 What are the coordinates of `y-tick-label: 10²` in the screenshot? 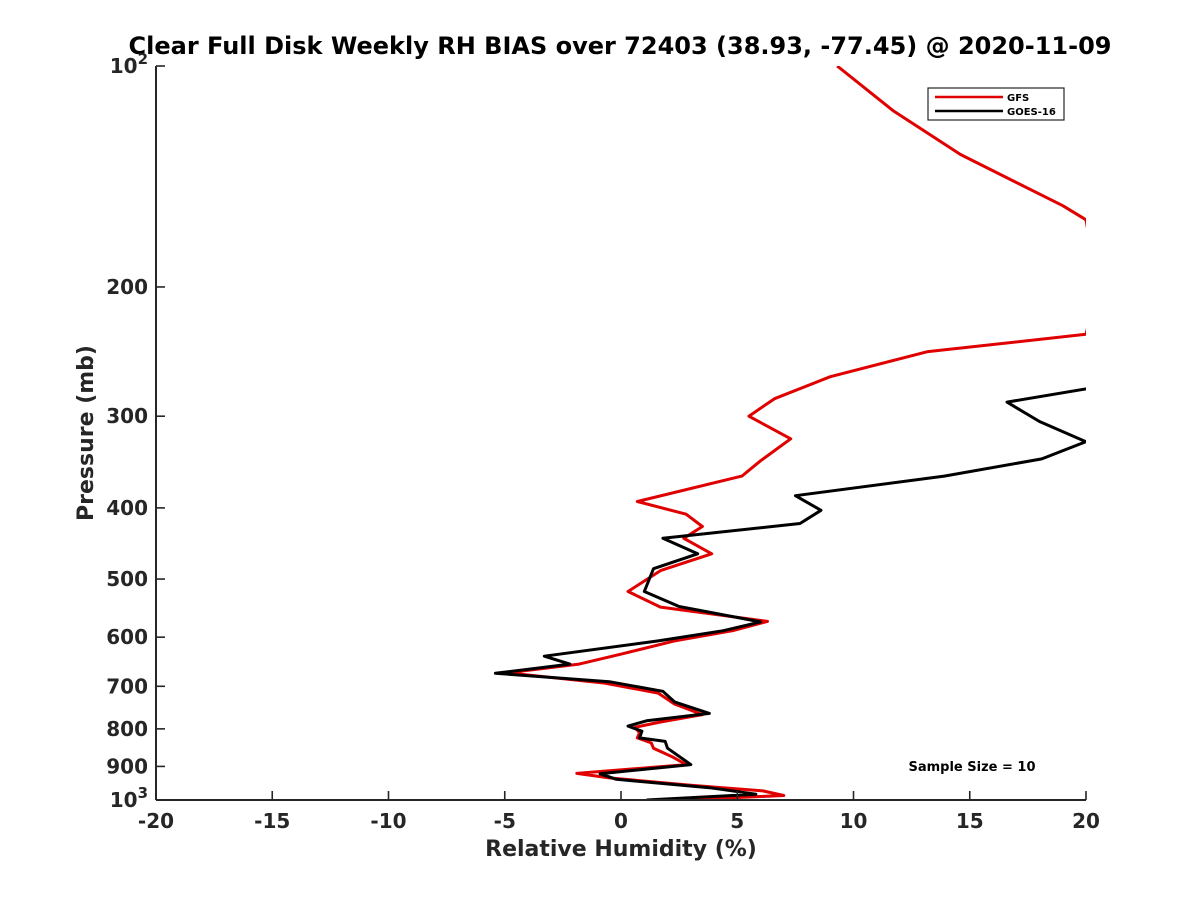 It's located at (129, 64).